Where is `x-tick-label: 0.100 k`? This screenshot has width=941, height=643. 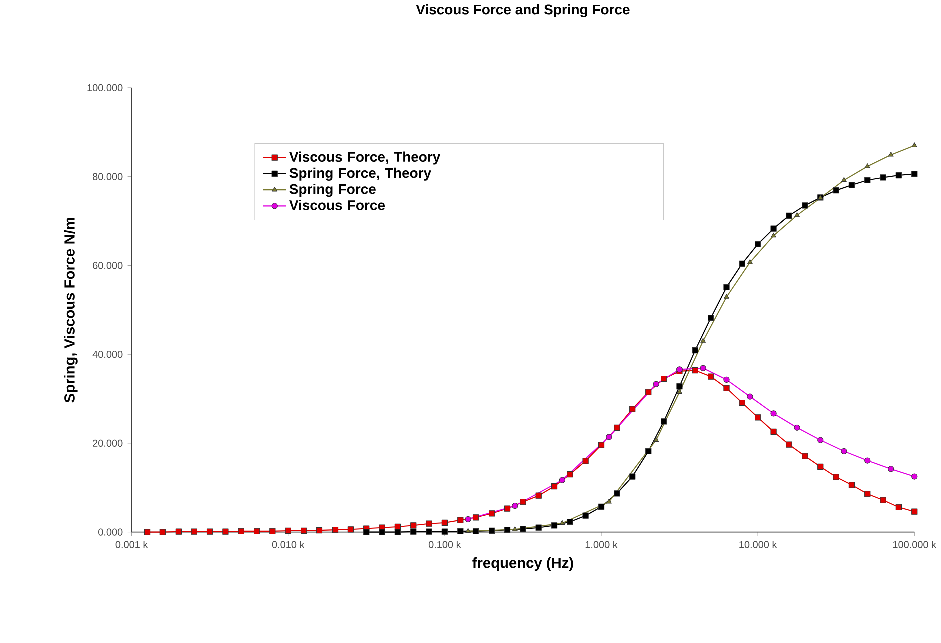 x-tick-label: 0.100 k is located at coordinates (445, 544).